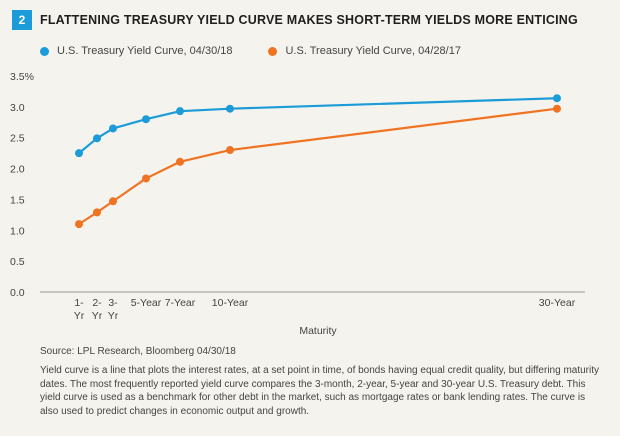 This screenshot has width=620, height=436. Describe the element at coordinates (17, 139) in the screenshot. I see `y-tick-label: 2.5` at that location.